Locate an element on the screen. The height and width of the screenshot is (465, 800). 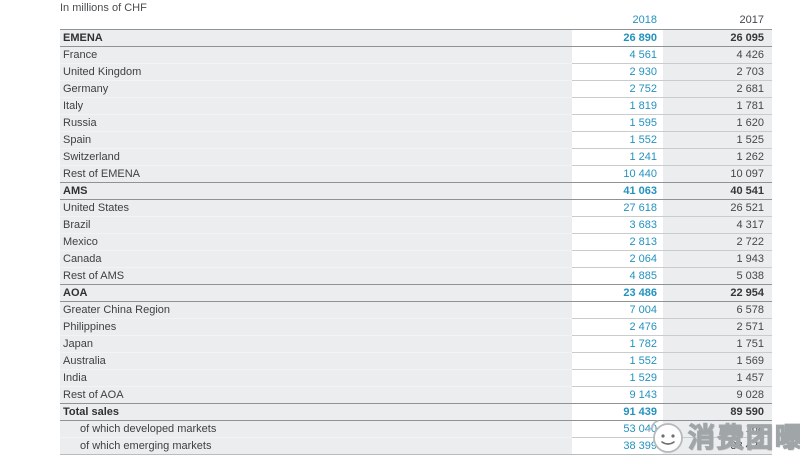
table-row: India 1 529 1 457 is located at coordinates (416, 378).